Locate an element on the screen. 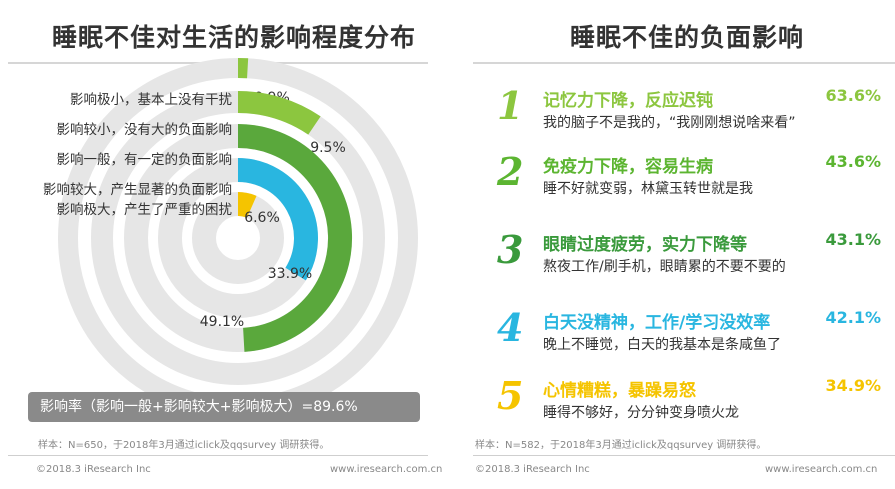  value-label: 33.9% is located at coordinates (290, 274).